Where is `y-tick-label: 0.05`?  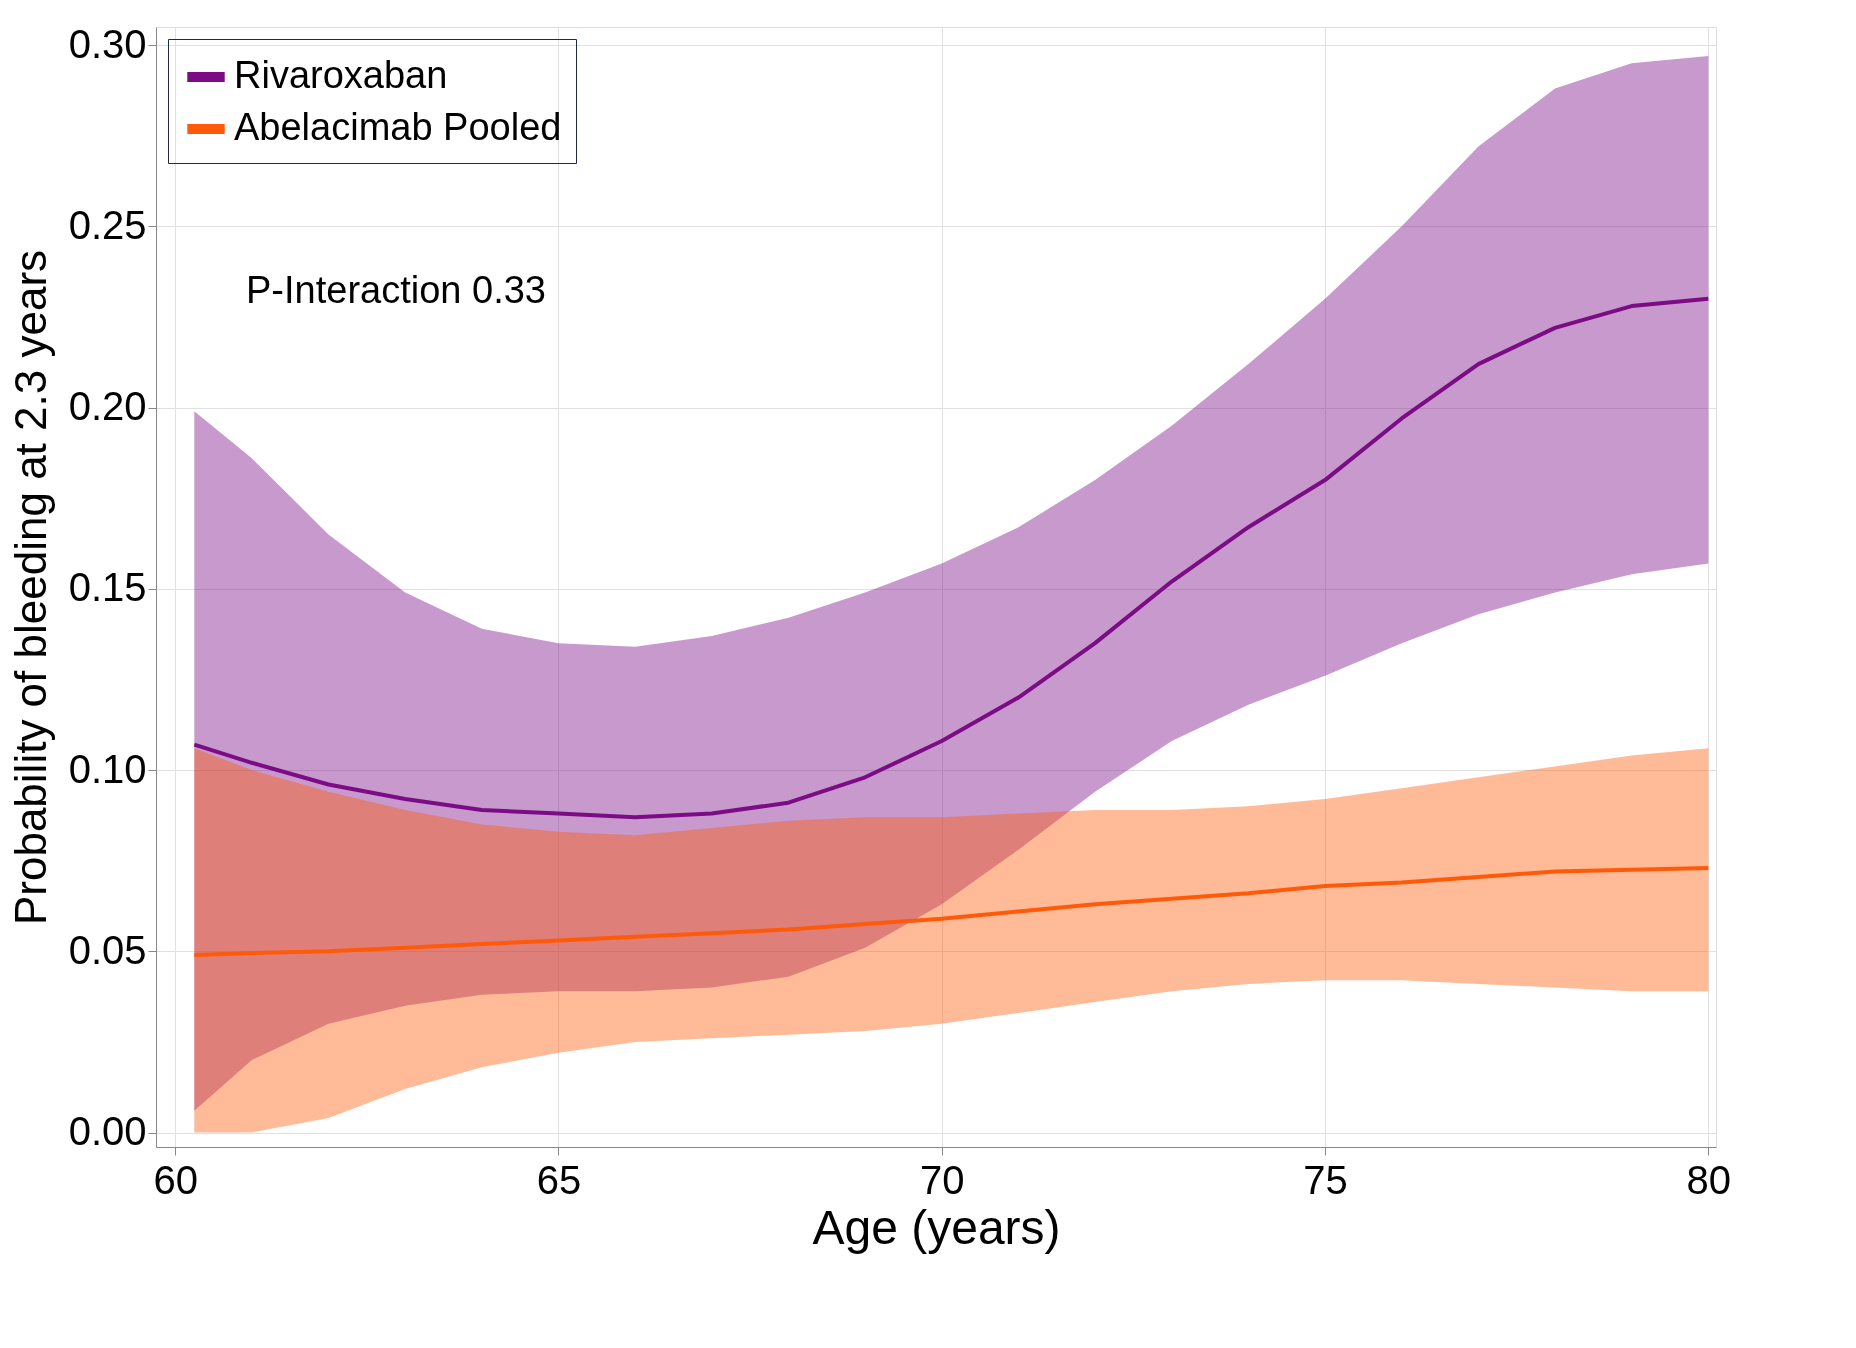 y-tick-label: 0.05 is located at coordinates (107, 949).